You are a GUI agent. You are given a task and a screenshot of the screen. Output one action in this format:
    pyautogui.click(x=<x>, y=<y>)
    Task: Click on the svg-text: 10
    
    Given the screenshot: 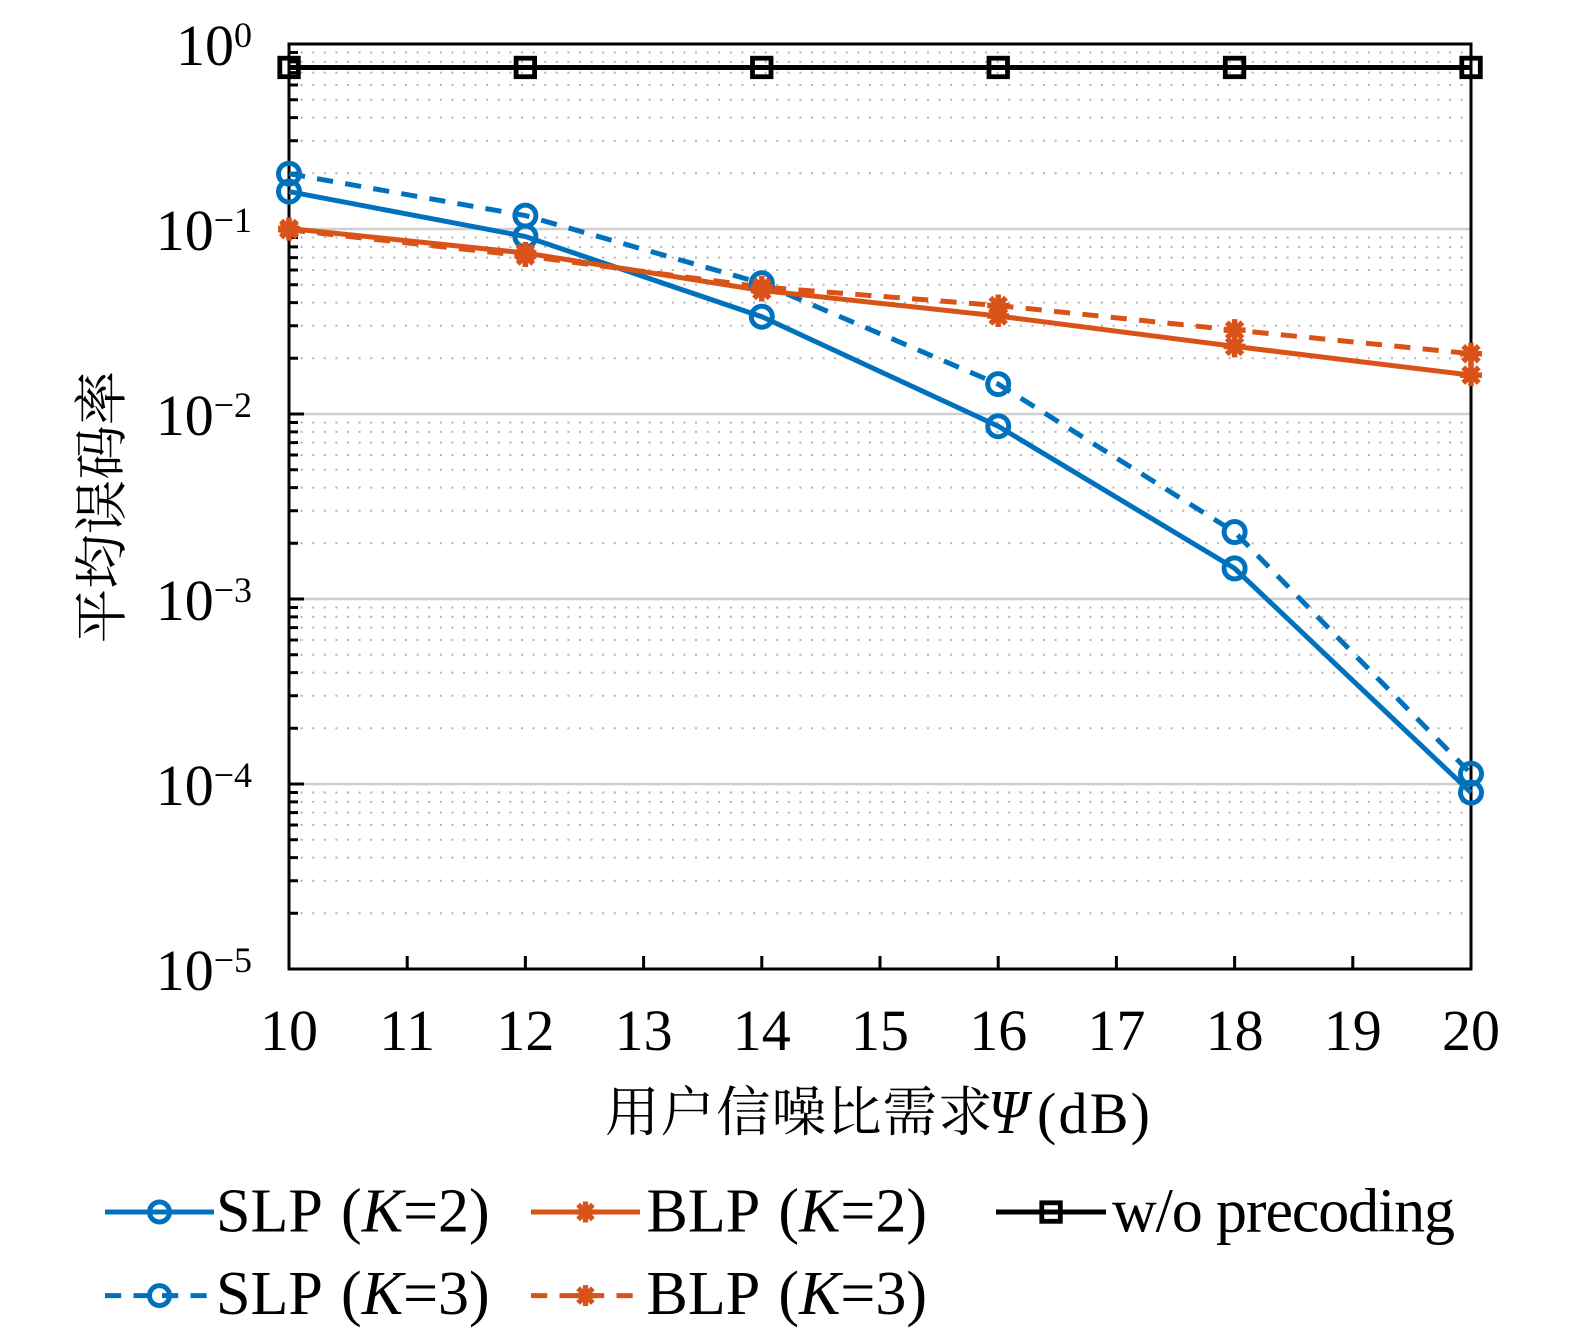 What is the action you would take?
    pyautogui.click(x=289, y=1030)
    